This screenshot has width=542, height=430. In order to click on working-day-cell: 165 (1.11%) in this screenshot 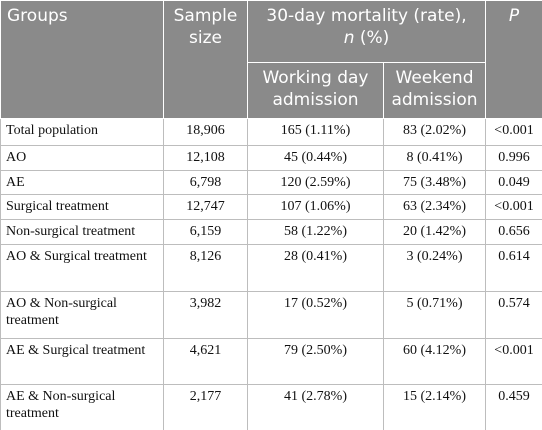, I will do `click(315, 132)`.